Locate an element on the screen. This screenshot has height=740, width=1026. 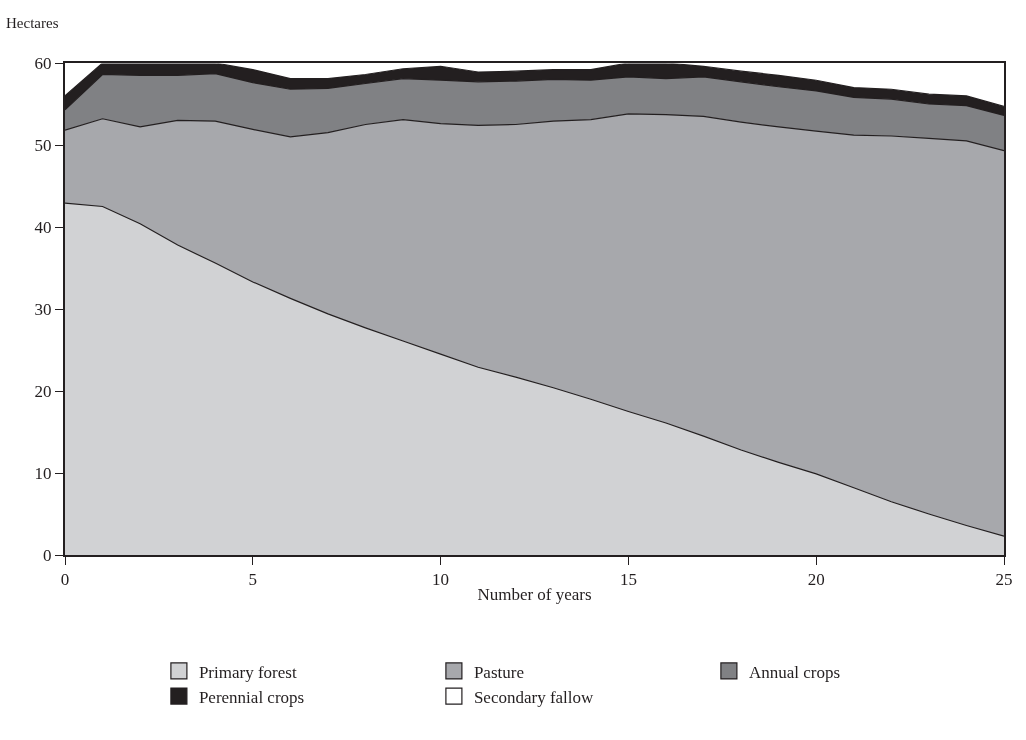
x-tick-label: 0 is located at coordinates (65, 580).